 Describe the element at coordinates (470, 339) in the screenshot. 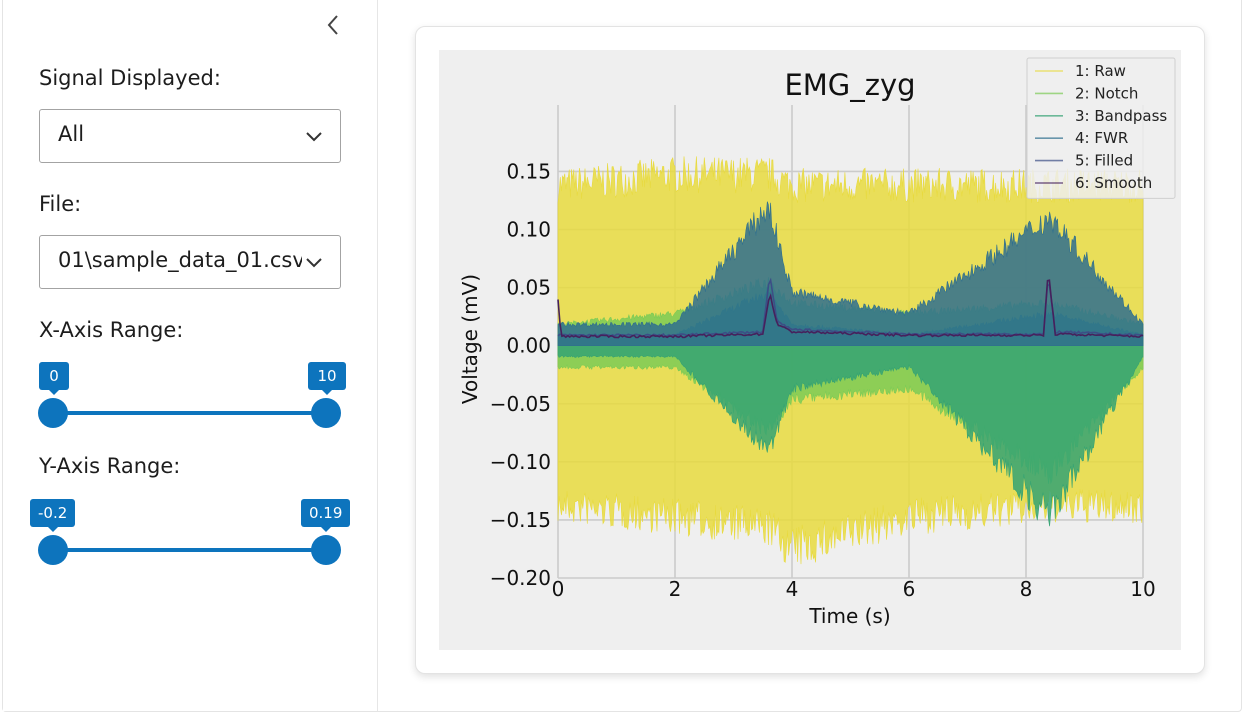

I see `y-axis-label: Voltage (mV)` at that location.